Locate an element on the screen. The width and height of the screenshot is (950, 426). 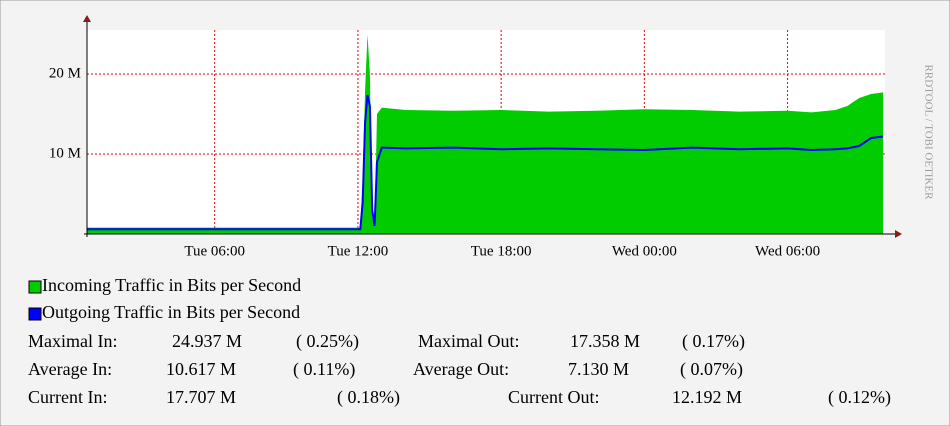
x-tick-label: Tue 06:00 is located at coordinates (214, 251).